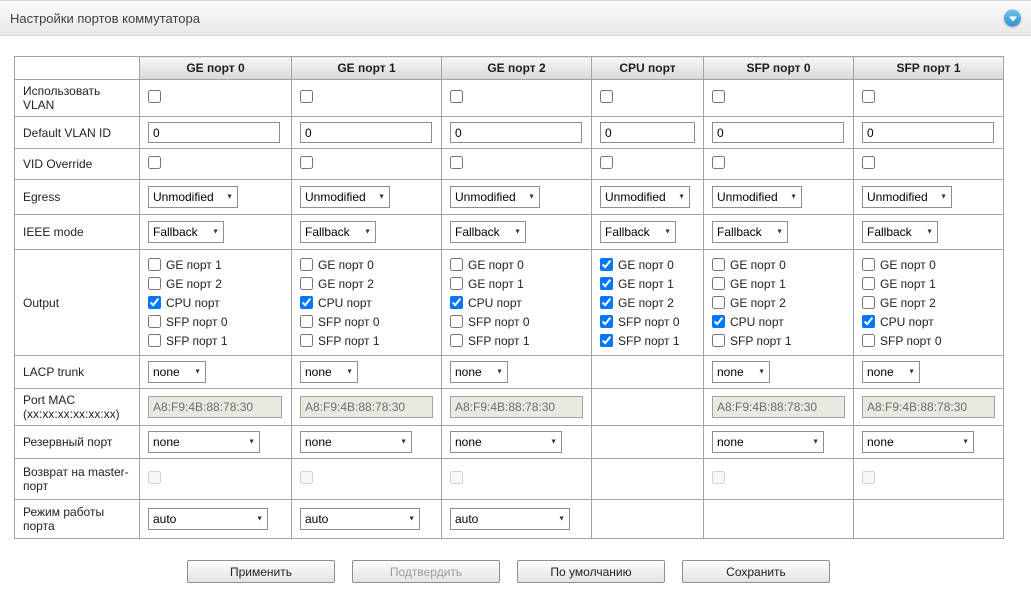 The height and width of the screenshot is (598, 1031). Describe the element at coordinates (345, 197) in the screenshot. I see `egress-select-ge-port-1: Unmodified` at that location.